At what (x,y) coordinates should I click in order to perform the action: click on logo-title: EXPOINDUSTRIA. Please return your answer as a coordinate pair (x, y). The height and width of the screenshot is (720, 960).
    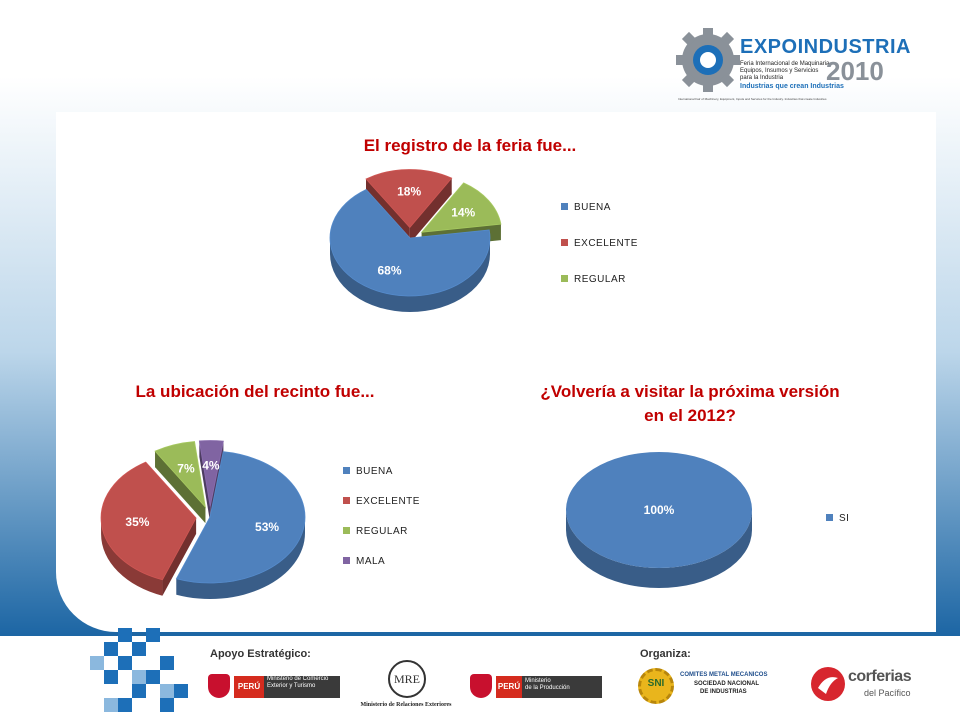
    Looking at the image, I should click on (825, 47).